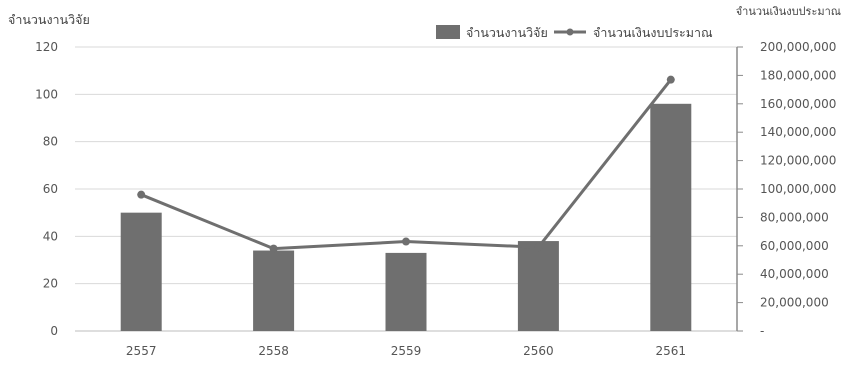  What do you see at coordinates (46, 47) in the screenshot?
I see `y-left-tick-label: 120` at bounding box center [46, 47].